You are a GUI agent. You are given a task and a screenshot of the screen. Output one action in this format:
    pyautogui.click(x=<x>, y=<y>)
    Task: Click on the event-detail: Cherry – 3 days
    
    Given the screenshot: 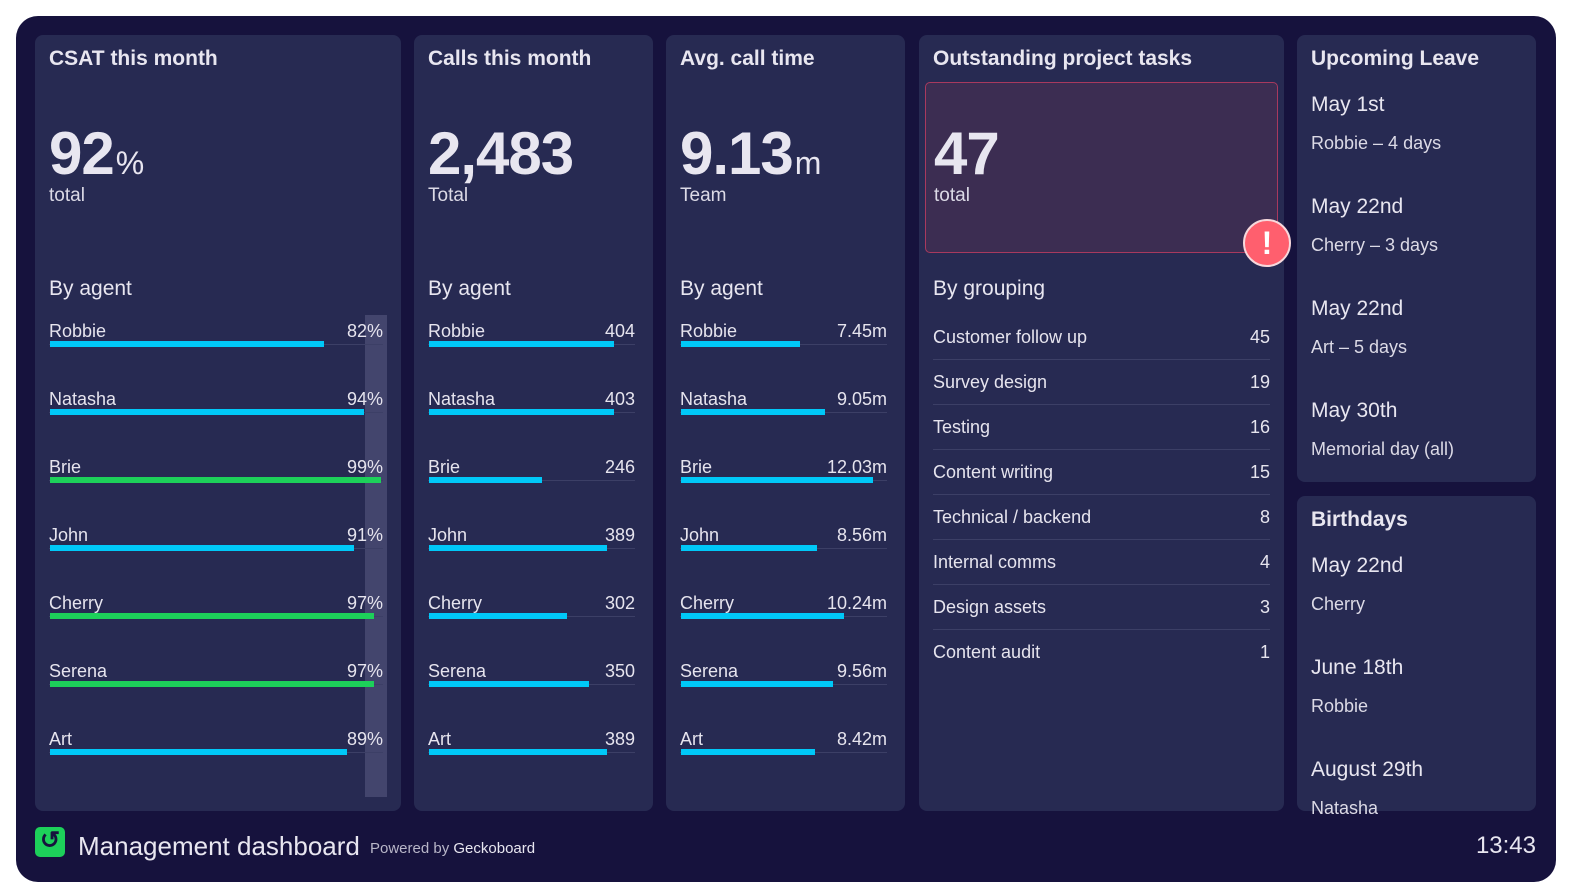 What is the action you would take?
    pyautogui.click(x=1375, y=245)
    